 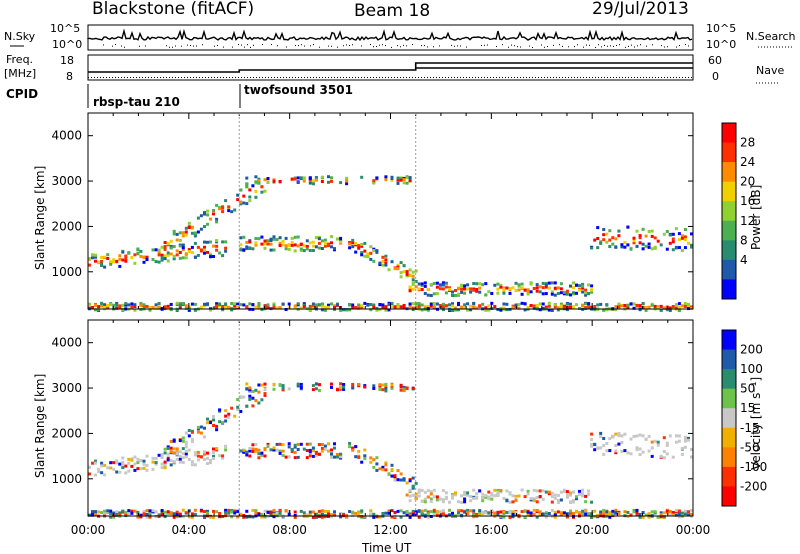 What do you see at coordinates (744, 260) in the screenshot?
I see `colorbar-tick-label: 4` at bounding box center [744, 260].